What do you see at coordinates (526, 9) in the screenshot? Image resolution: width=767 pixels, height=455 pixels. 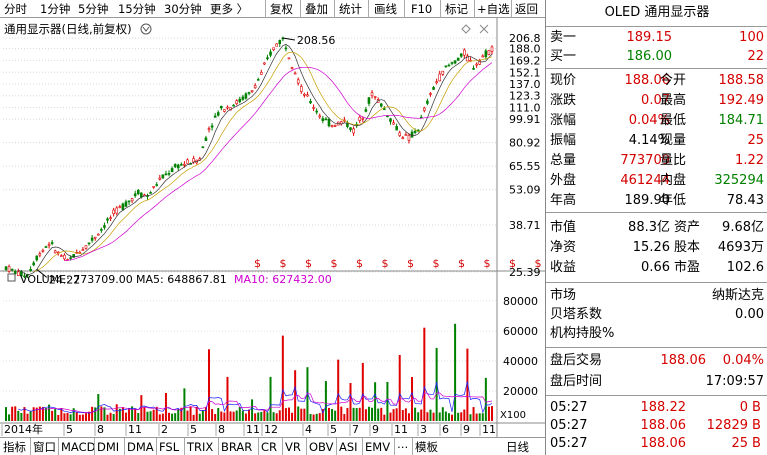 I see `back-button: 返回` at bounding box center [526, 9].